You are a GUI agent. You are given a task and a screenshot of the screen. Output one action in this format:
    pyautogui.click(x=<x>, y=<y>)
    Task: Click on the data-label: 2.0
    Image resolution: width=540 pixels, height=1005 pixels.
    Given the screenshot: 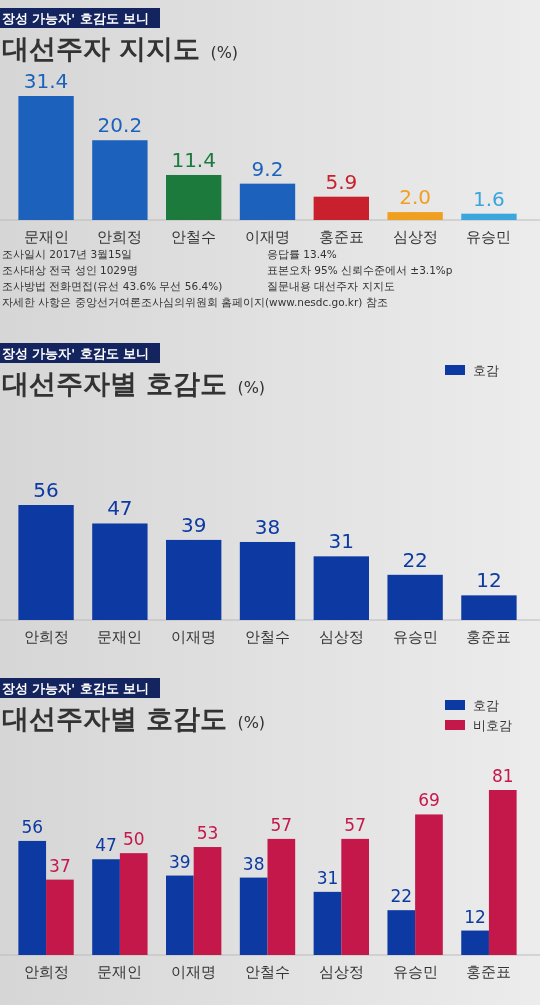 What is the action you would take?
    pyautogui.click(x=415, y=197)
    